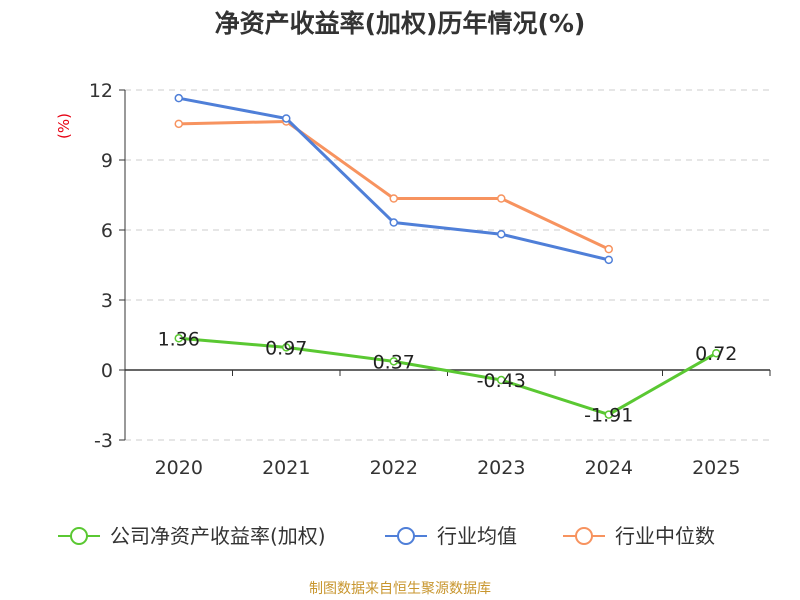  I want to click on y-tick-label: -3, so click(103, 441).